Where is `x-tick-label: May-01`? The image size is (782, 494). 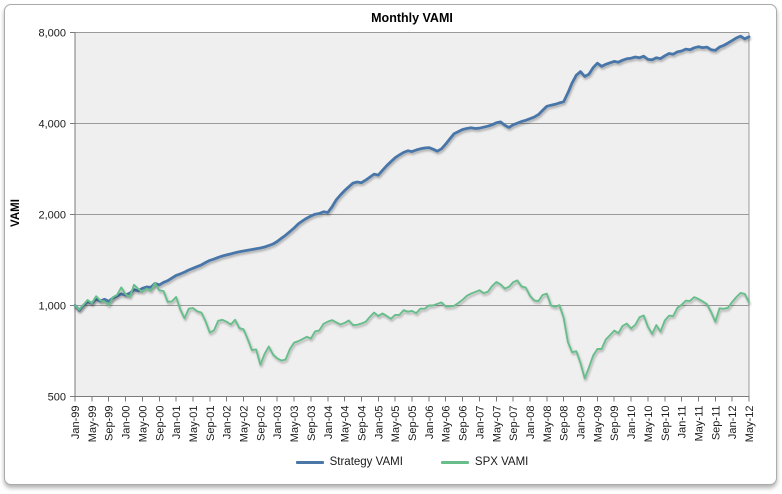
x-tick-label: May-01 is located at coordinates (194, 424).